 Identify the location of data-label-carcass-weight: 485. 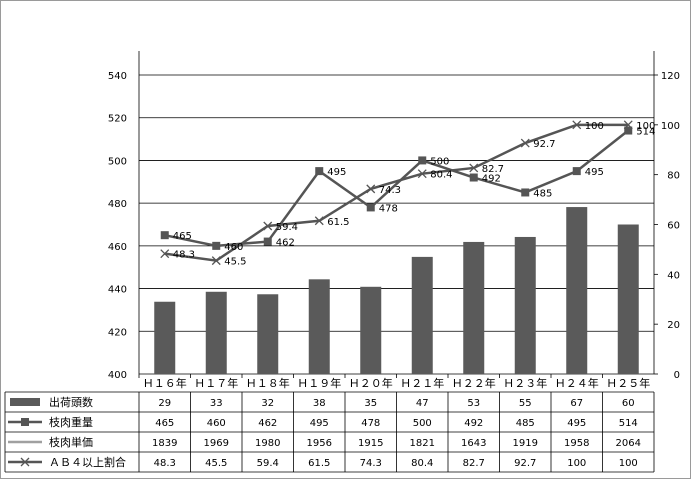
(542, 193).